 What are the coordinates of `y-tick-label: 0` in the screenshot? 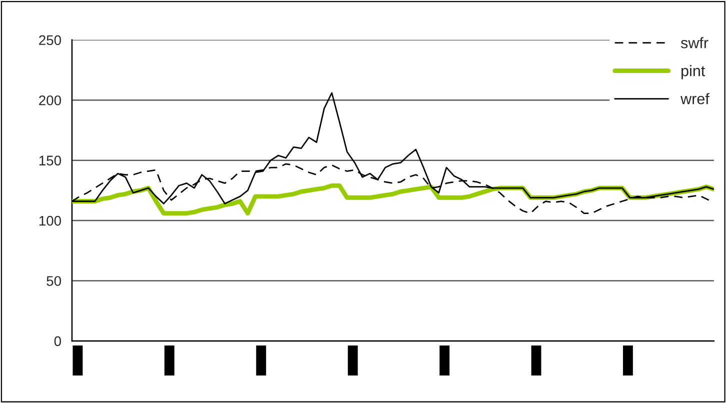 It's located at (58, 341).